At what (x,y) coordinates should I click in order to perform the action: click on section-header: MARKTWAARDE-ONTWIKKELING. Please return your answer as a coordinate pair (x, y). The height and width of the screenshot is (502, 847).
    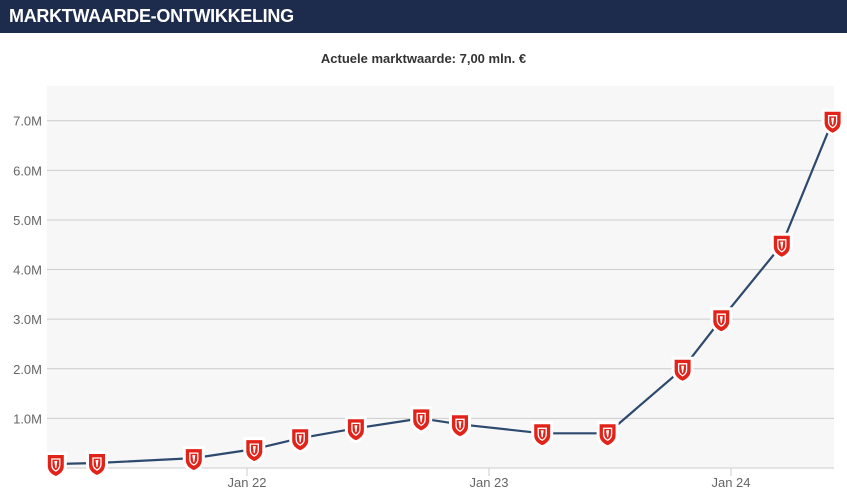
    Looking at the image, I should click on (423, 16).